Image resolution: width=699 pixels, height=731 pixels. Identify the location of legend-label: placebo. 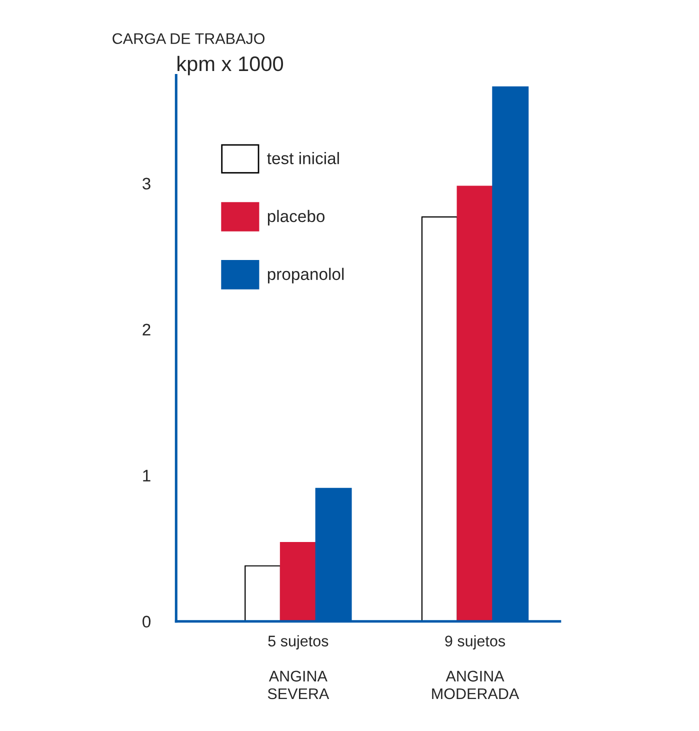
(296, 218).